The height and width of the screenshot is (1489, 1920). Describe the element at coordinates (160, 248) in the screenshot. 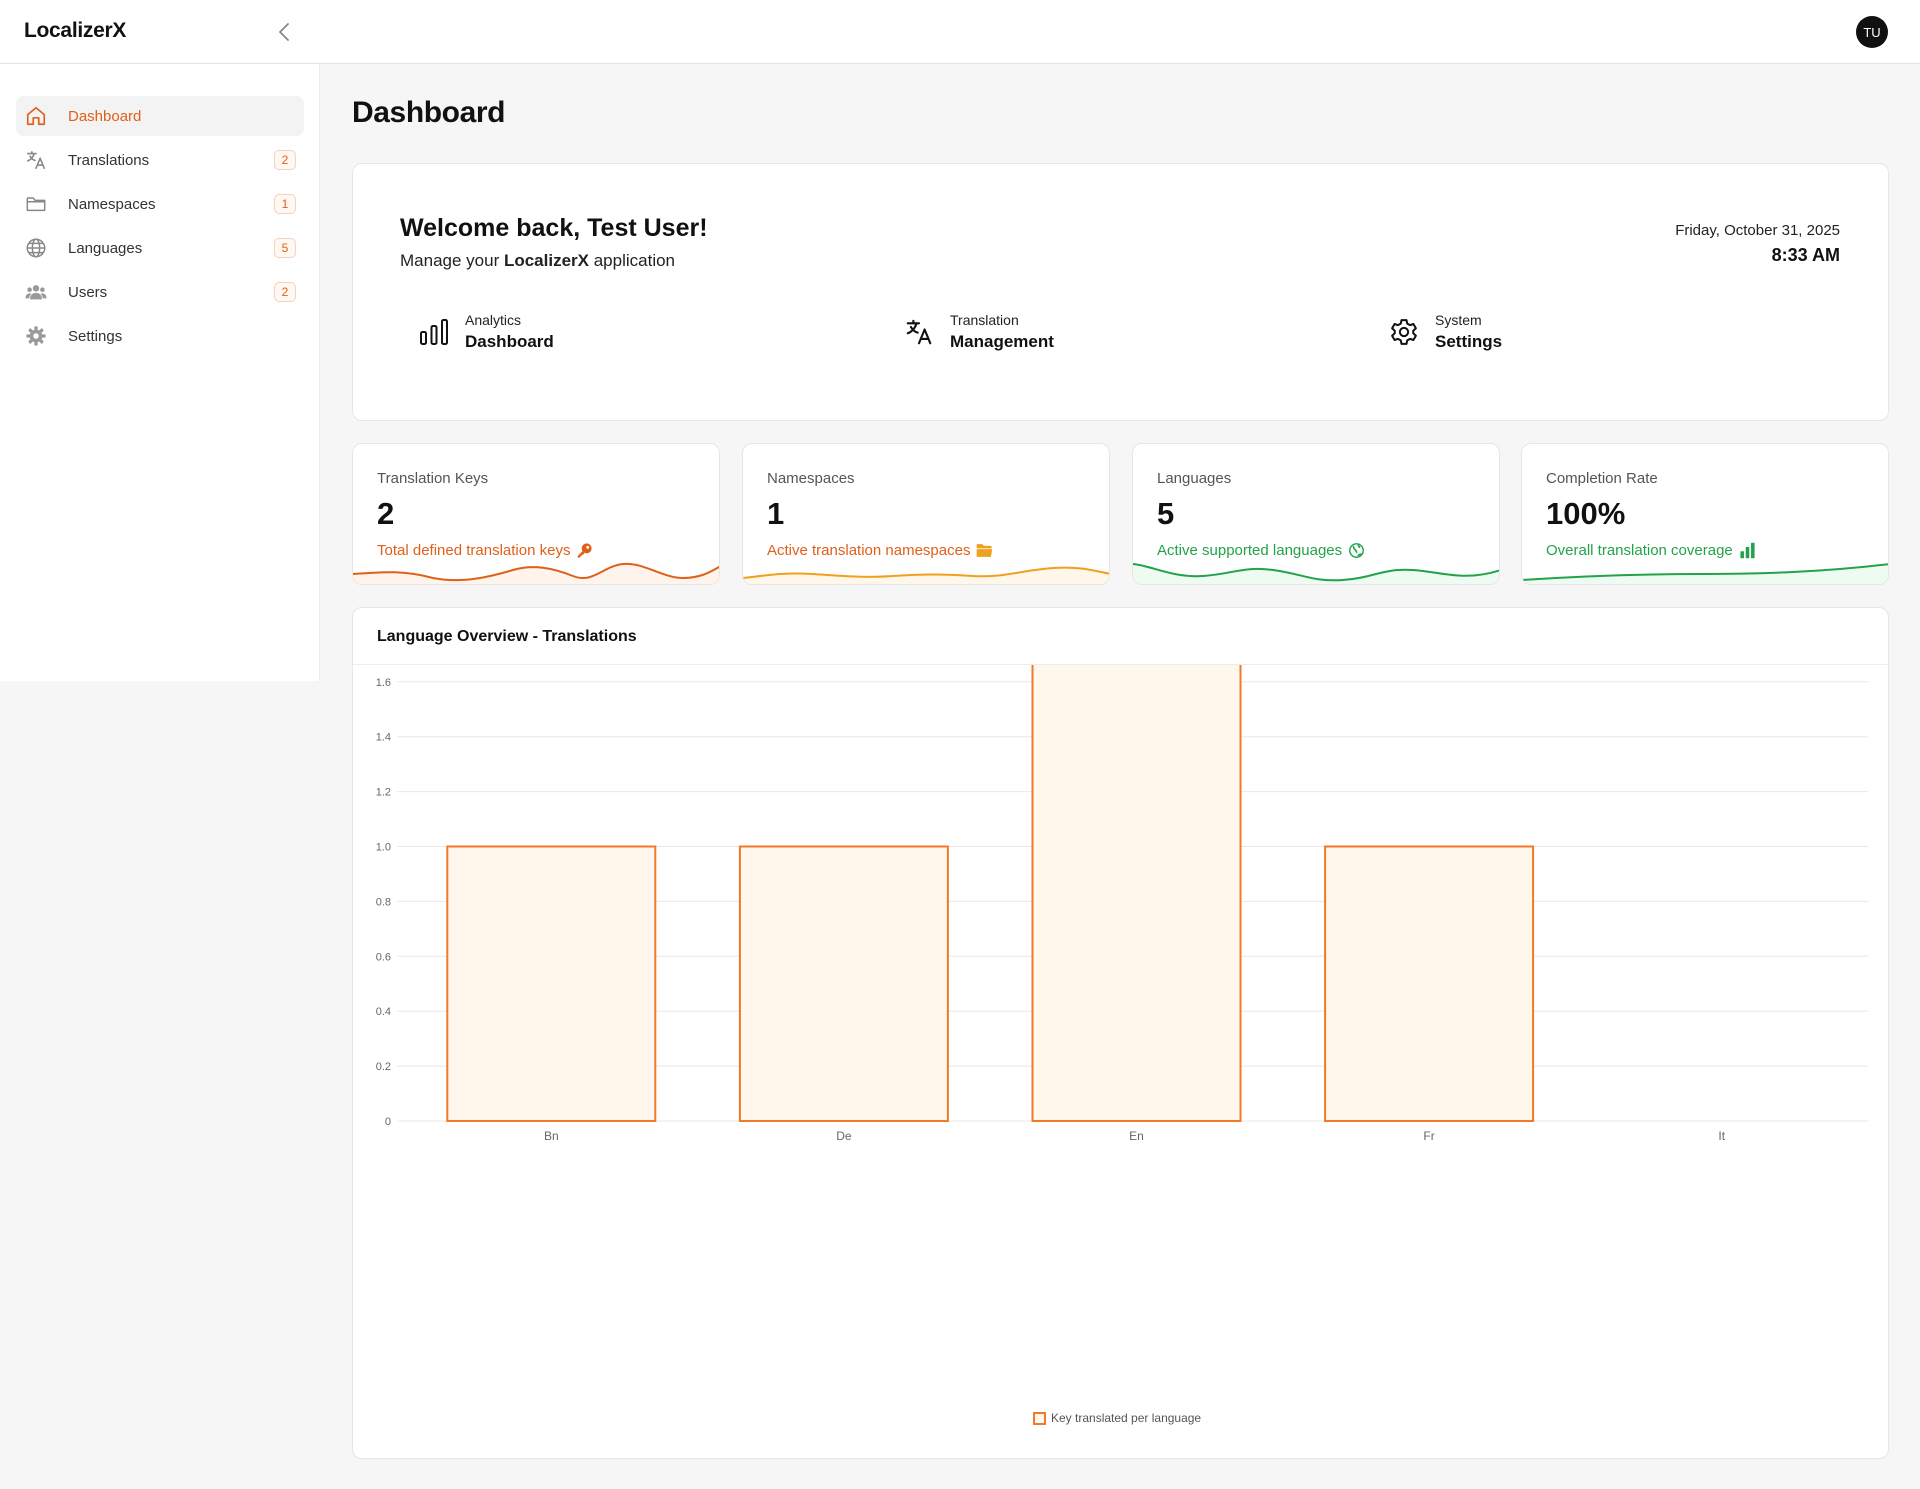

I see `sidebar-item-languages: Languages 5` at that location.